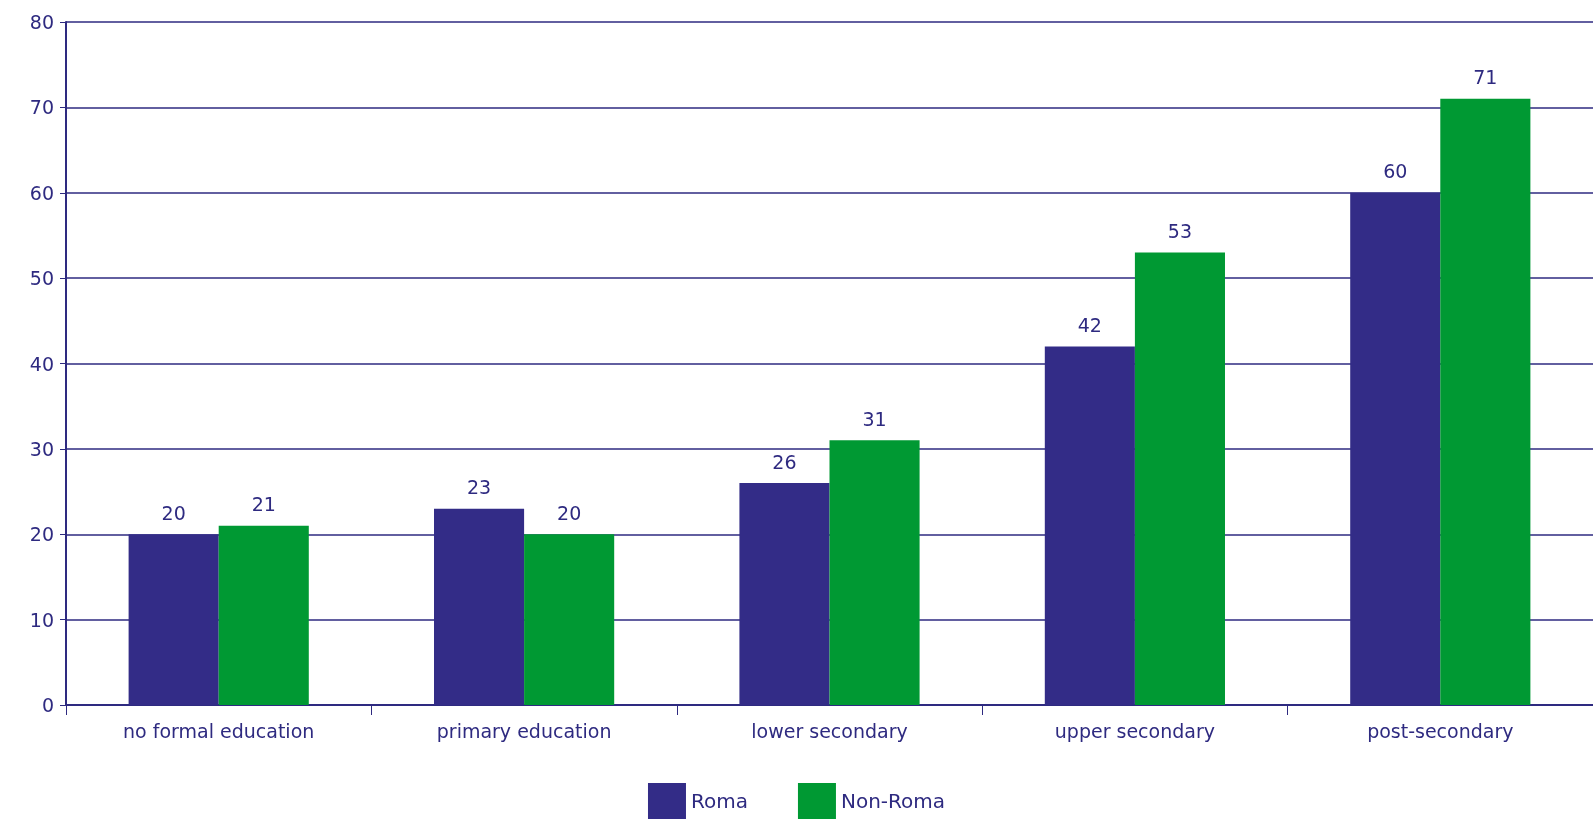 This screenshot has width=1593, height=826. Describe the element at coordinates (1180, 231) in the screenshot. I see `data-label: 53` at that location.